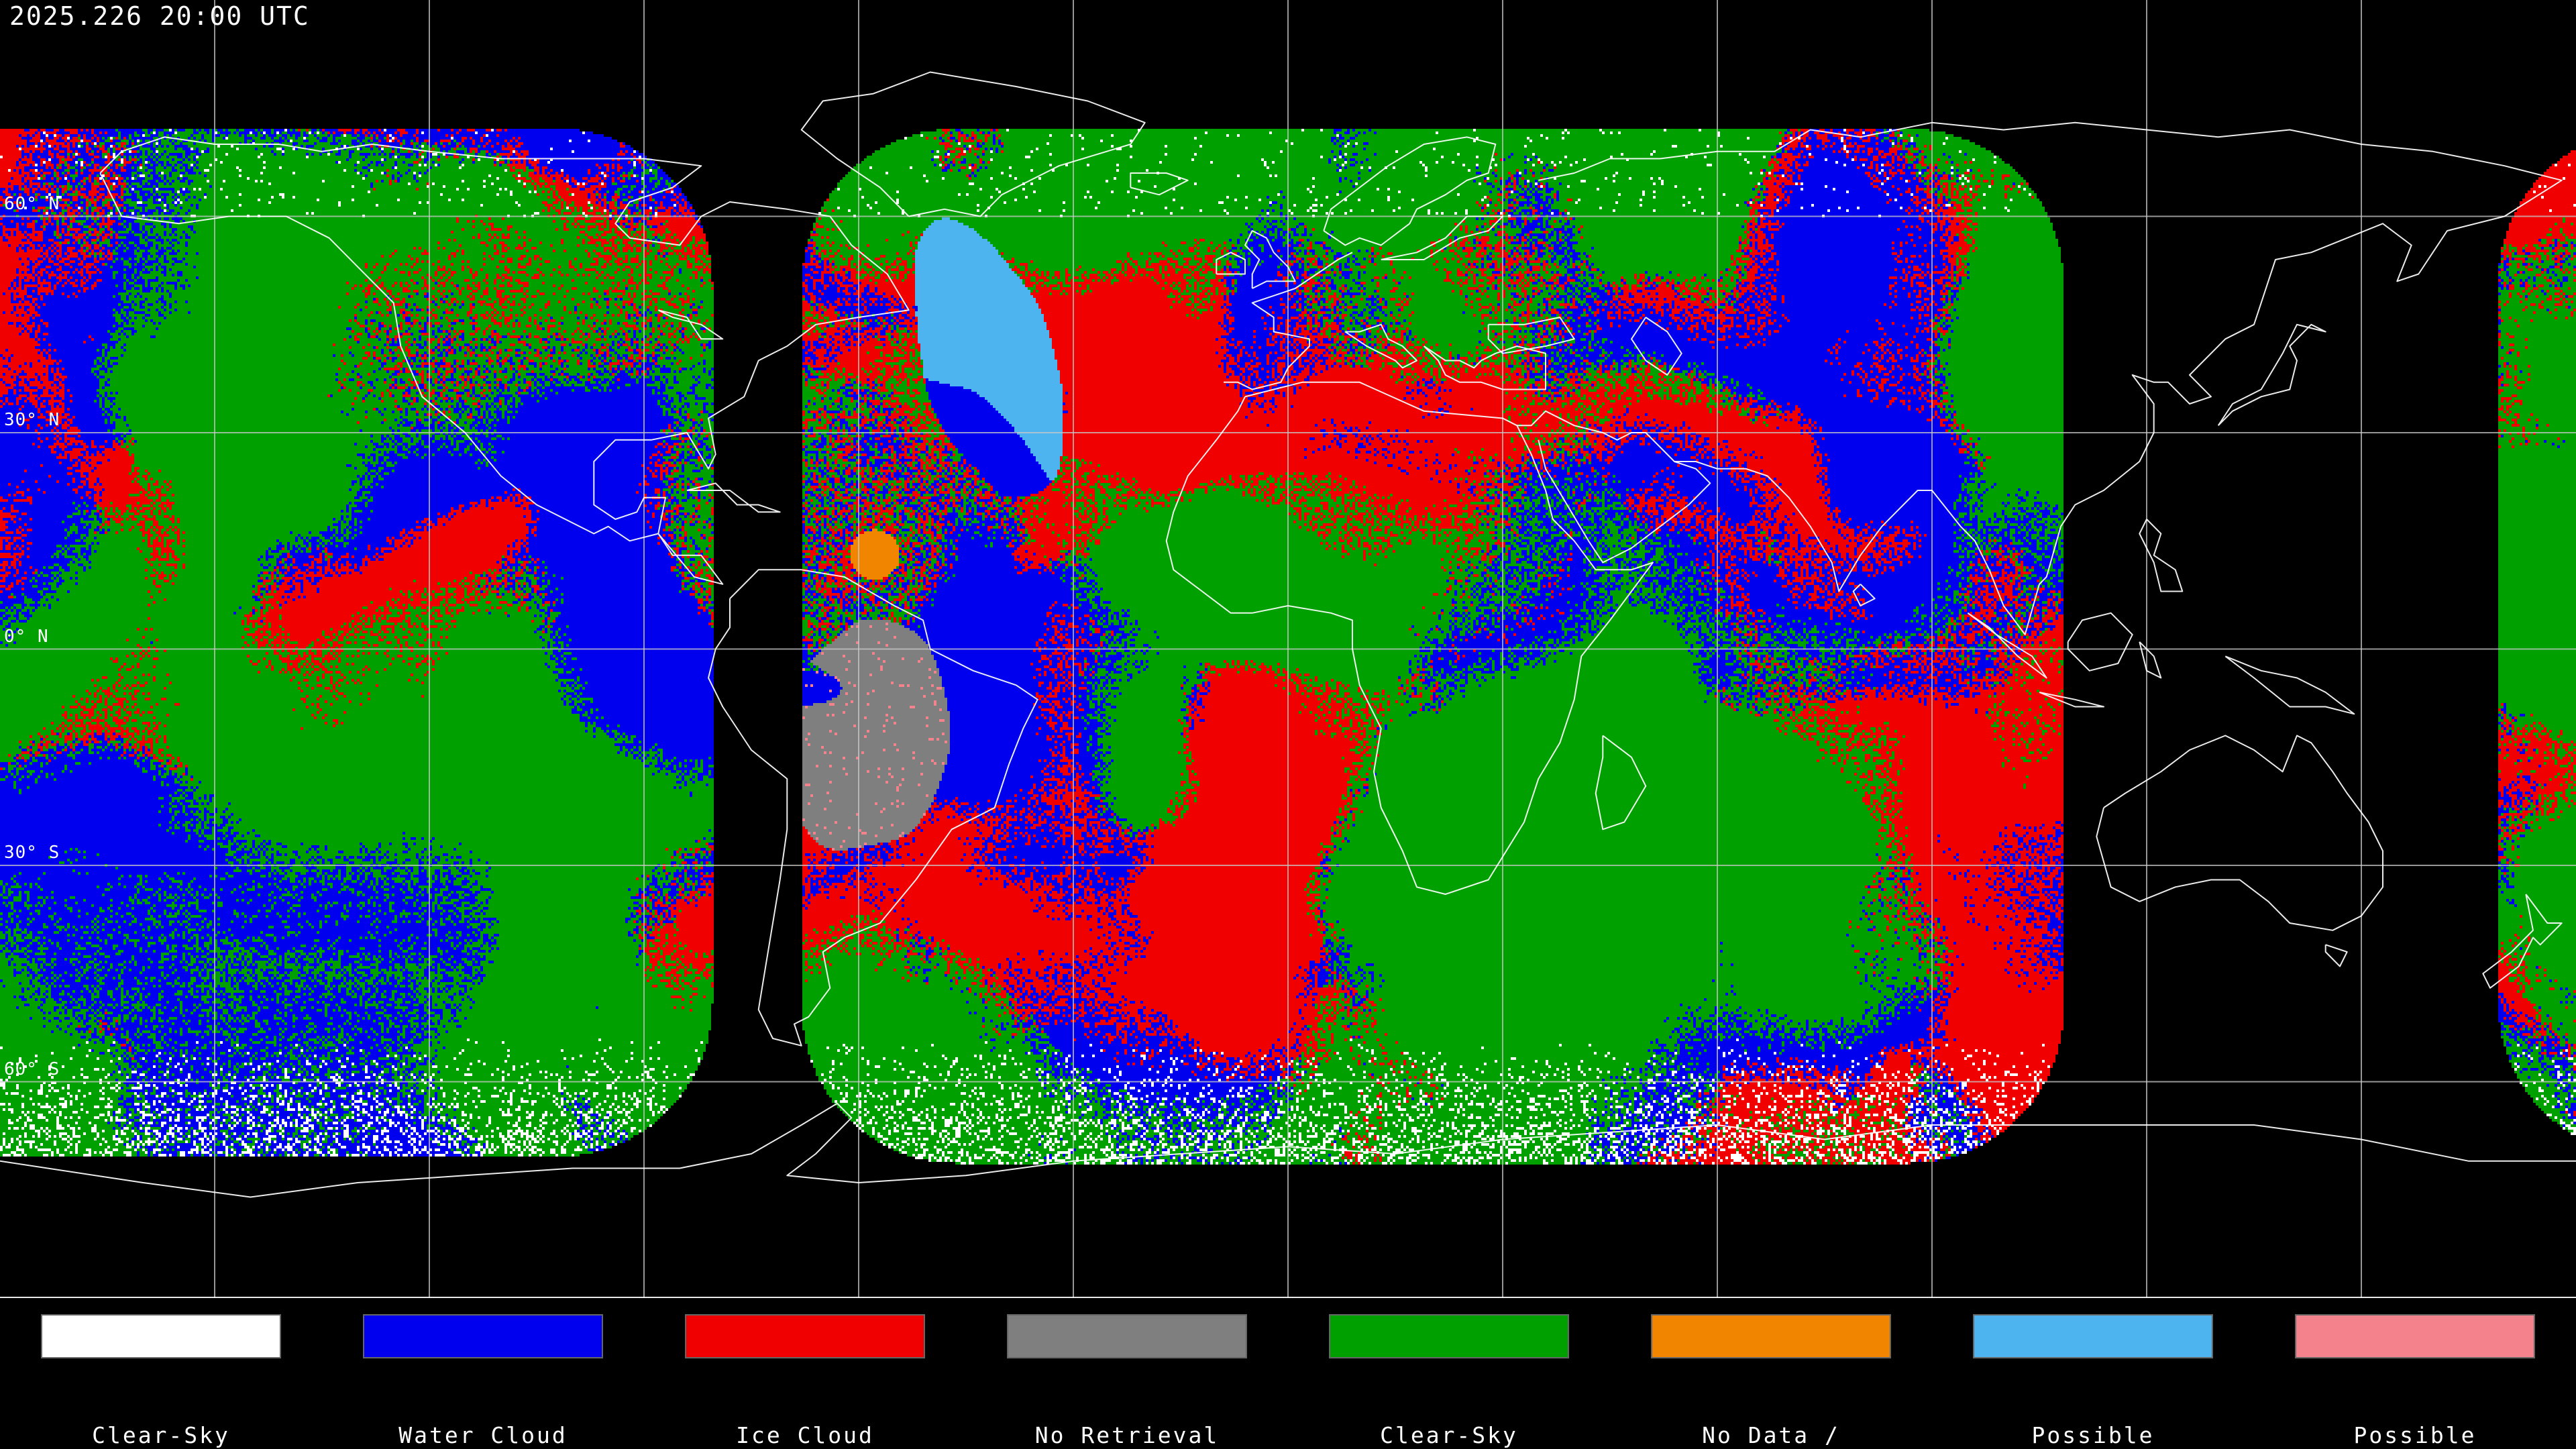 Image resolution: width=2576 pixels, height=1449 pixels. Describe the element at coordinates (32, 420) in the screenshot. I see `latitude-label: 30° N` at that location.